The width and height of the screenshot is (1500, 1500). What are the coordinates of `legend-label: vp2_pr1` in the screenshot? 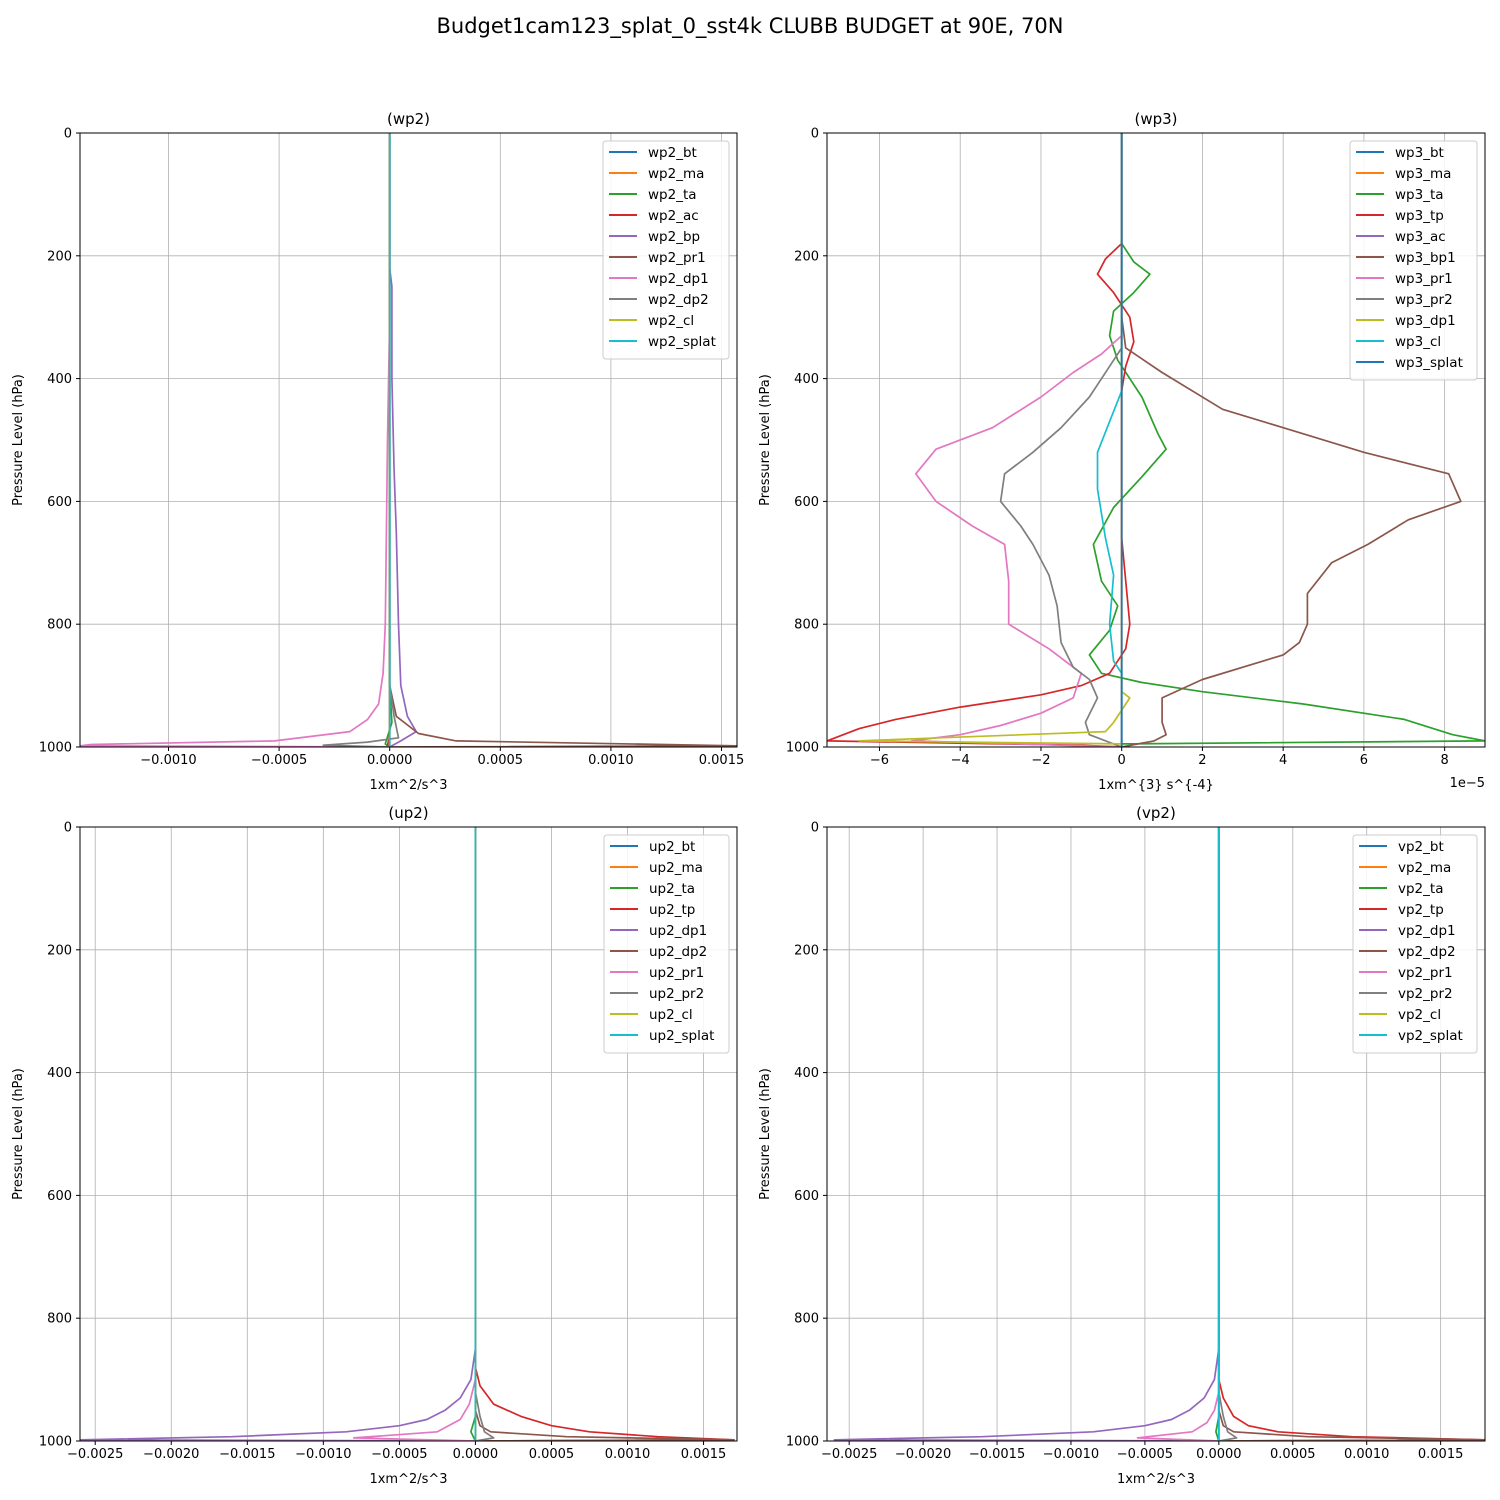 It's located at (1425, 973).